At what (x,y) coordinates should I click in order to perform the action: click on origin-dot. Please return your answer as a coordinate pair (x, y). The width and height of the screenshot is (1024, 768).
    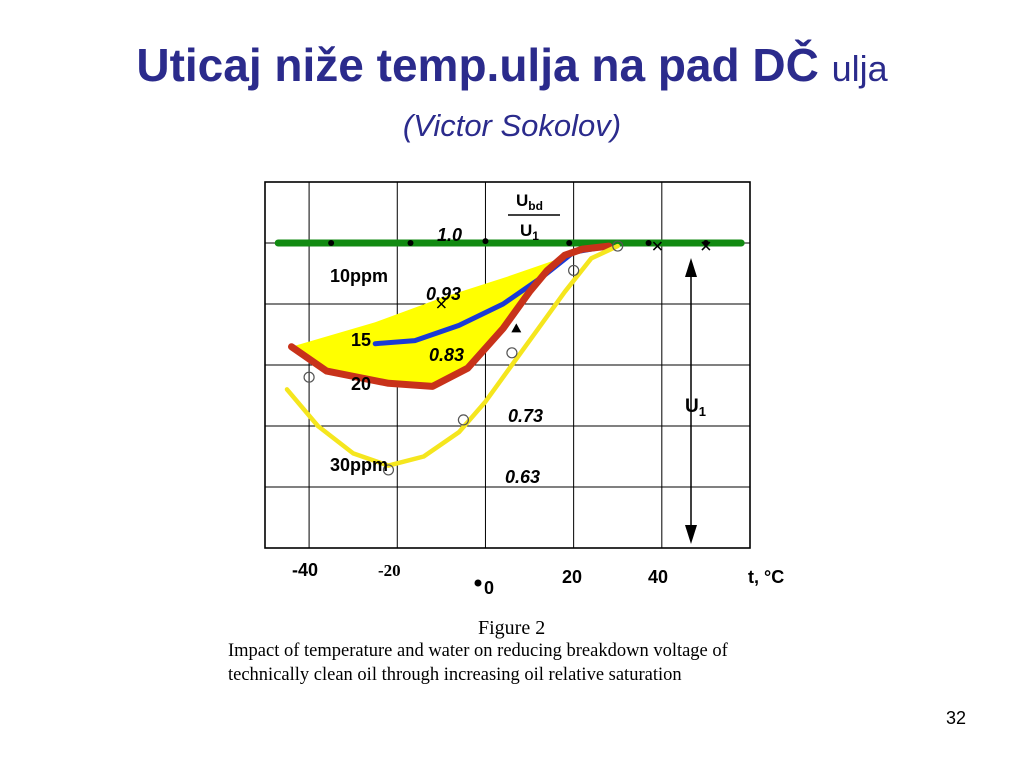
    Looking at the image, I should click on (478, 583).